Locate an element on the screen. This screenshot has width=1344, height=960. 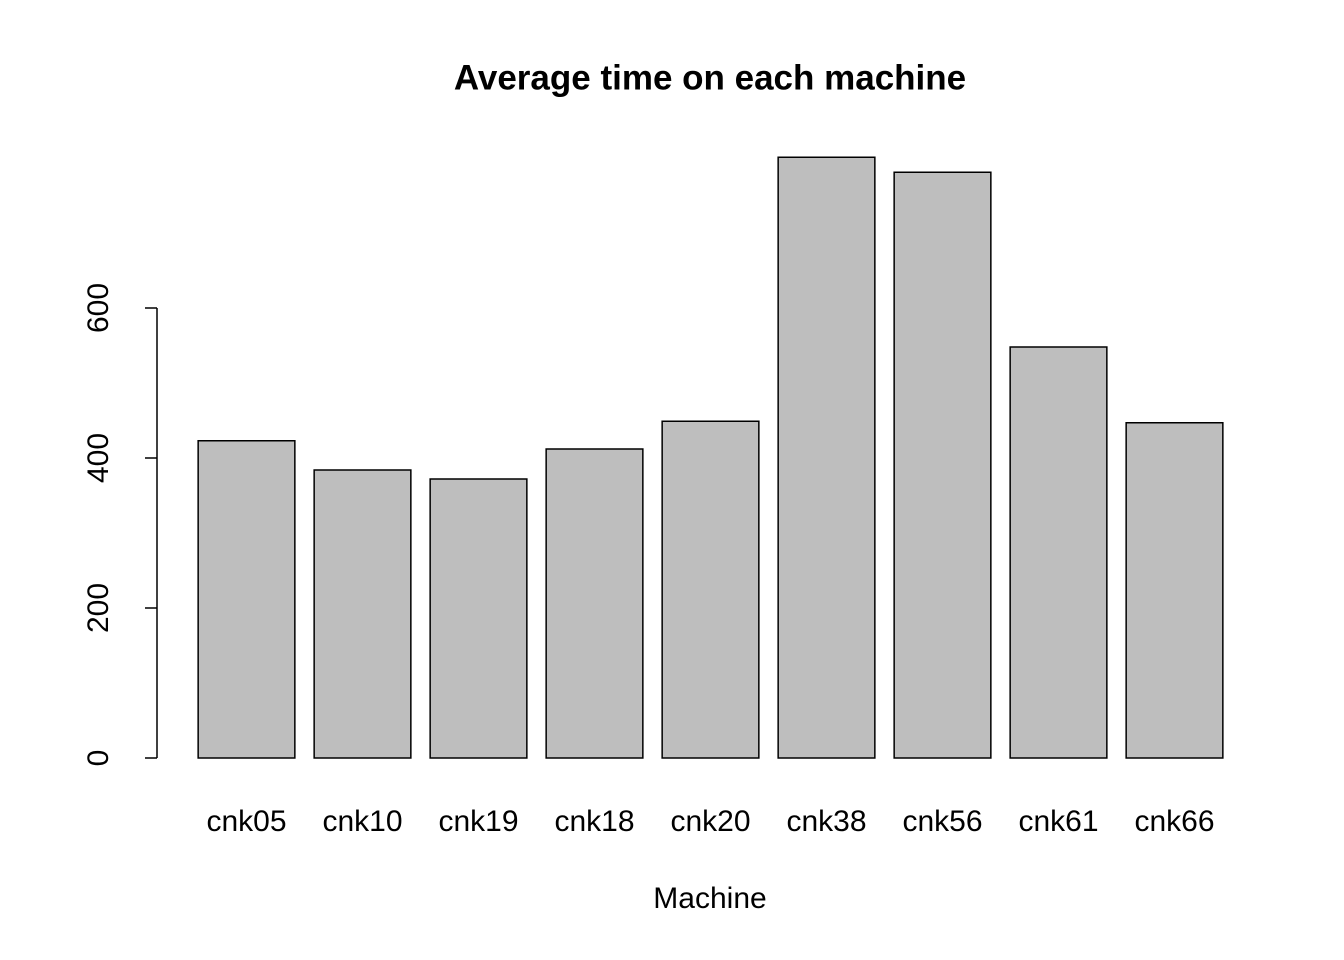
x-tick-label: cnk10 is located at coordinates (362, 821).